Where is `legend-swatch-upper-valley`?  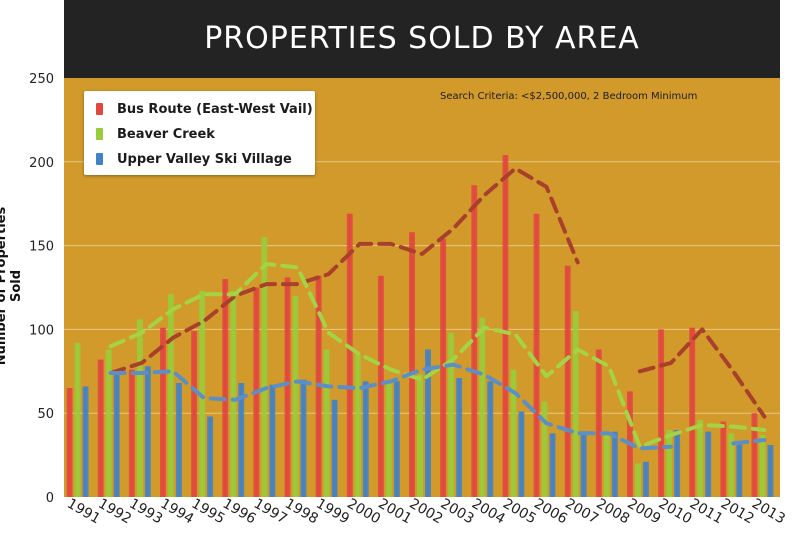 legend-swatch-upper-valley is located at coordinates (99, 159).